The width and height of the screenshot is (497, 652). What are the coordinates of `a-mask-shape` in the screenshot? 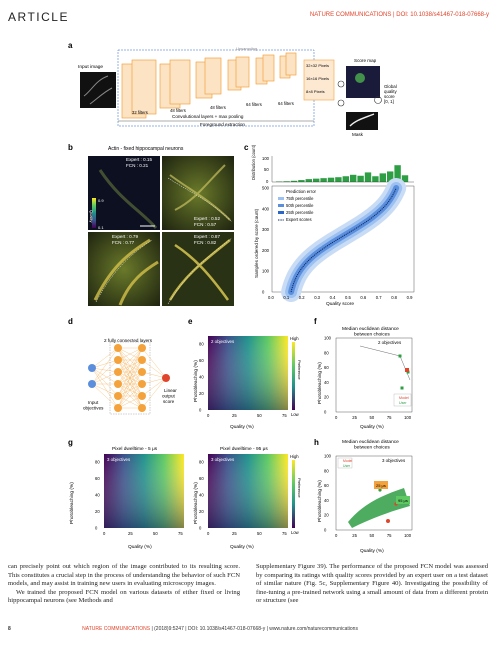 It's located at (362, 120).